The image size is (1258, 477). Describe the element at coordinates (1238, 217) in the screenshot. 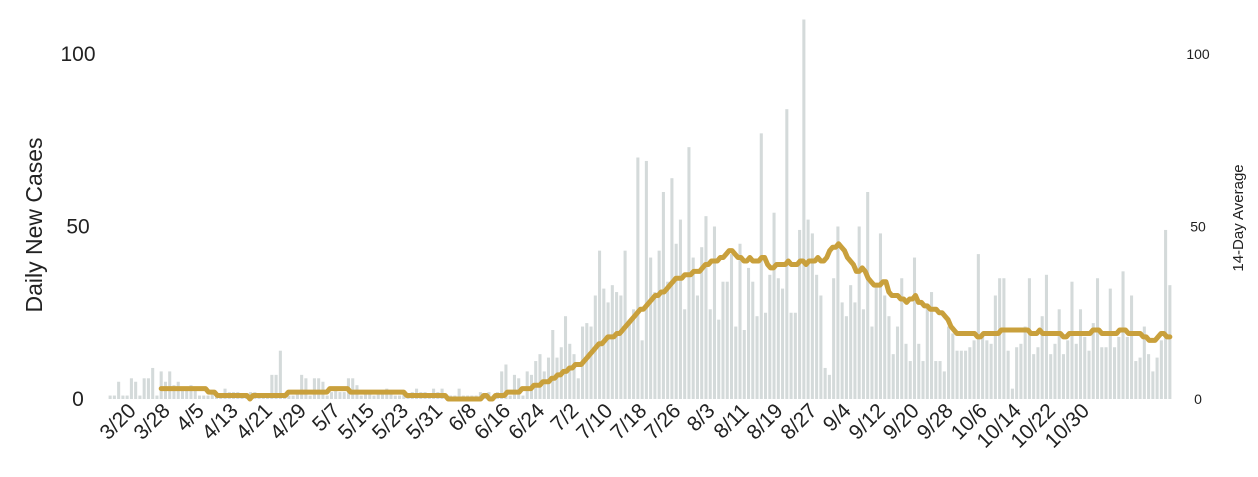

I see `right-axis-title: 14-Day Average` at that location.